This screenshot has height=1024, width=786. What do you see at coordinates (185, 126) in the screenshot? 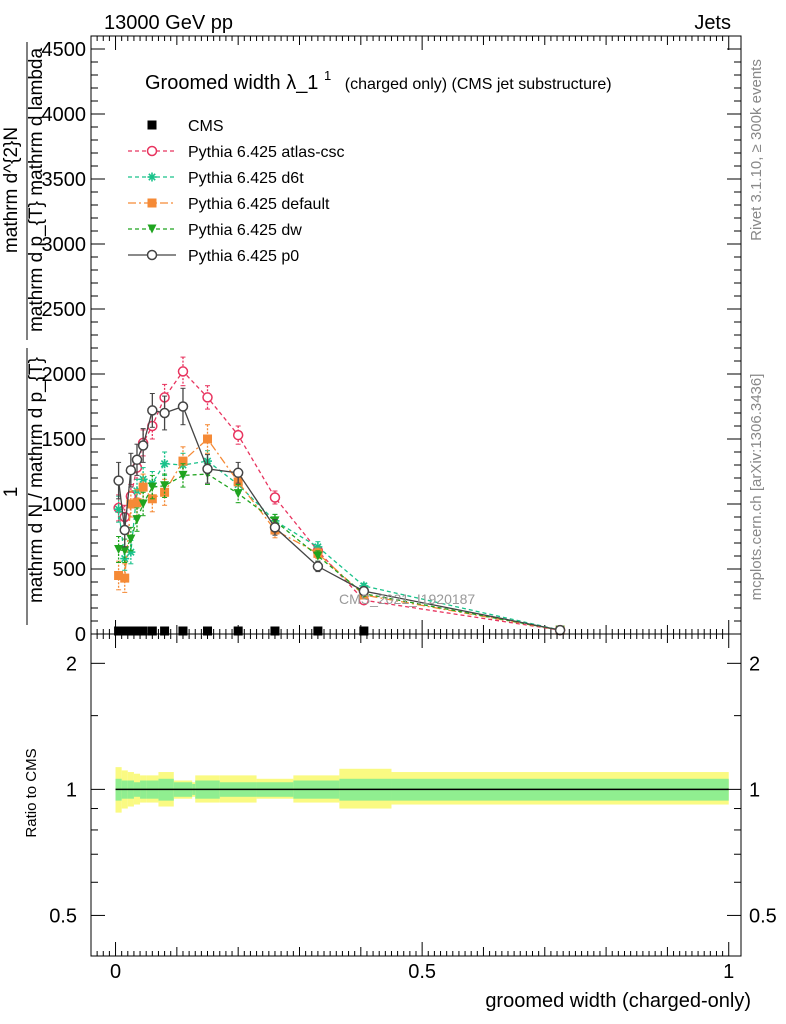
I see `legend-entry: CMS` at bounding box center [185, 126].